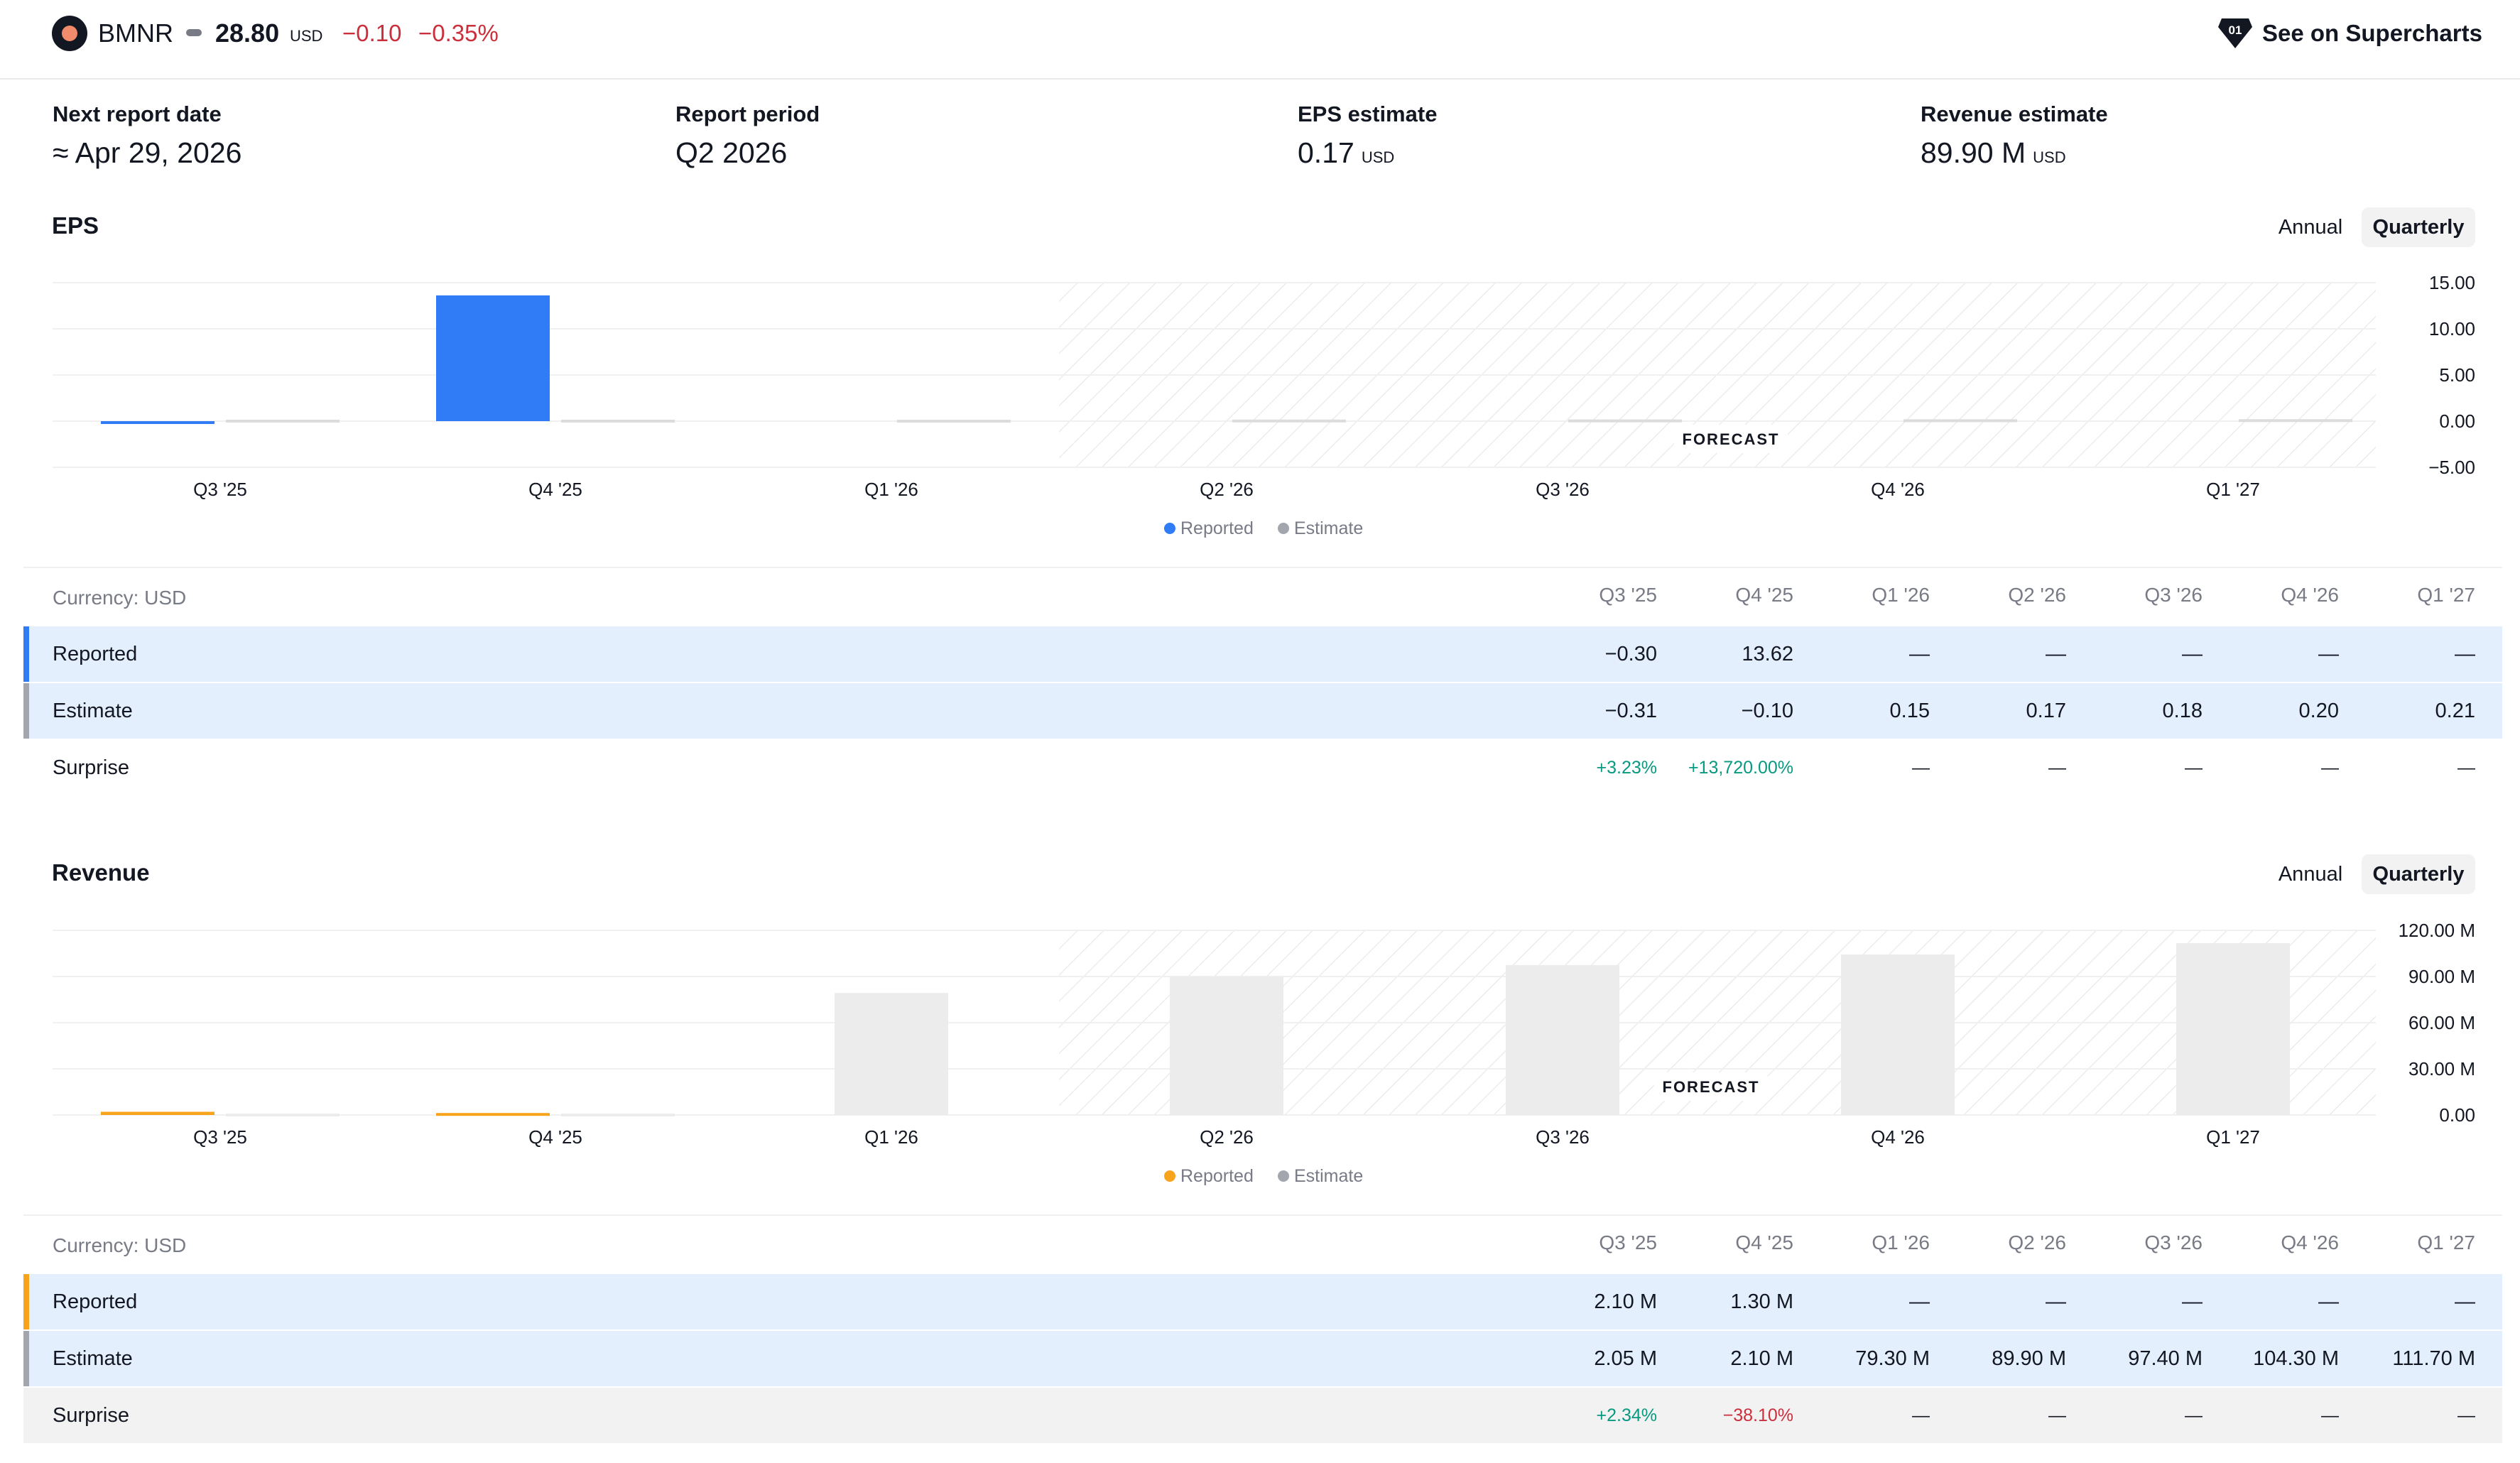  I want to click on eps-column-header: Q1 '26, so click(1901, 595).